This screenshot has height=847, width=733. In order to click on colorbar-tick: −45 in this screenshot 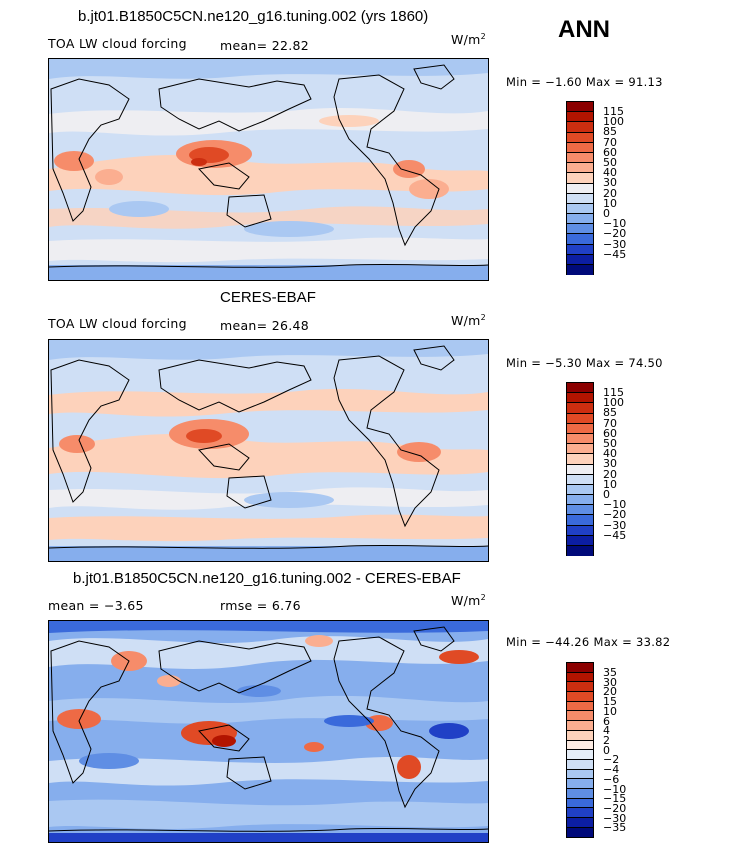, I will do `click(615, 535)`.